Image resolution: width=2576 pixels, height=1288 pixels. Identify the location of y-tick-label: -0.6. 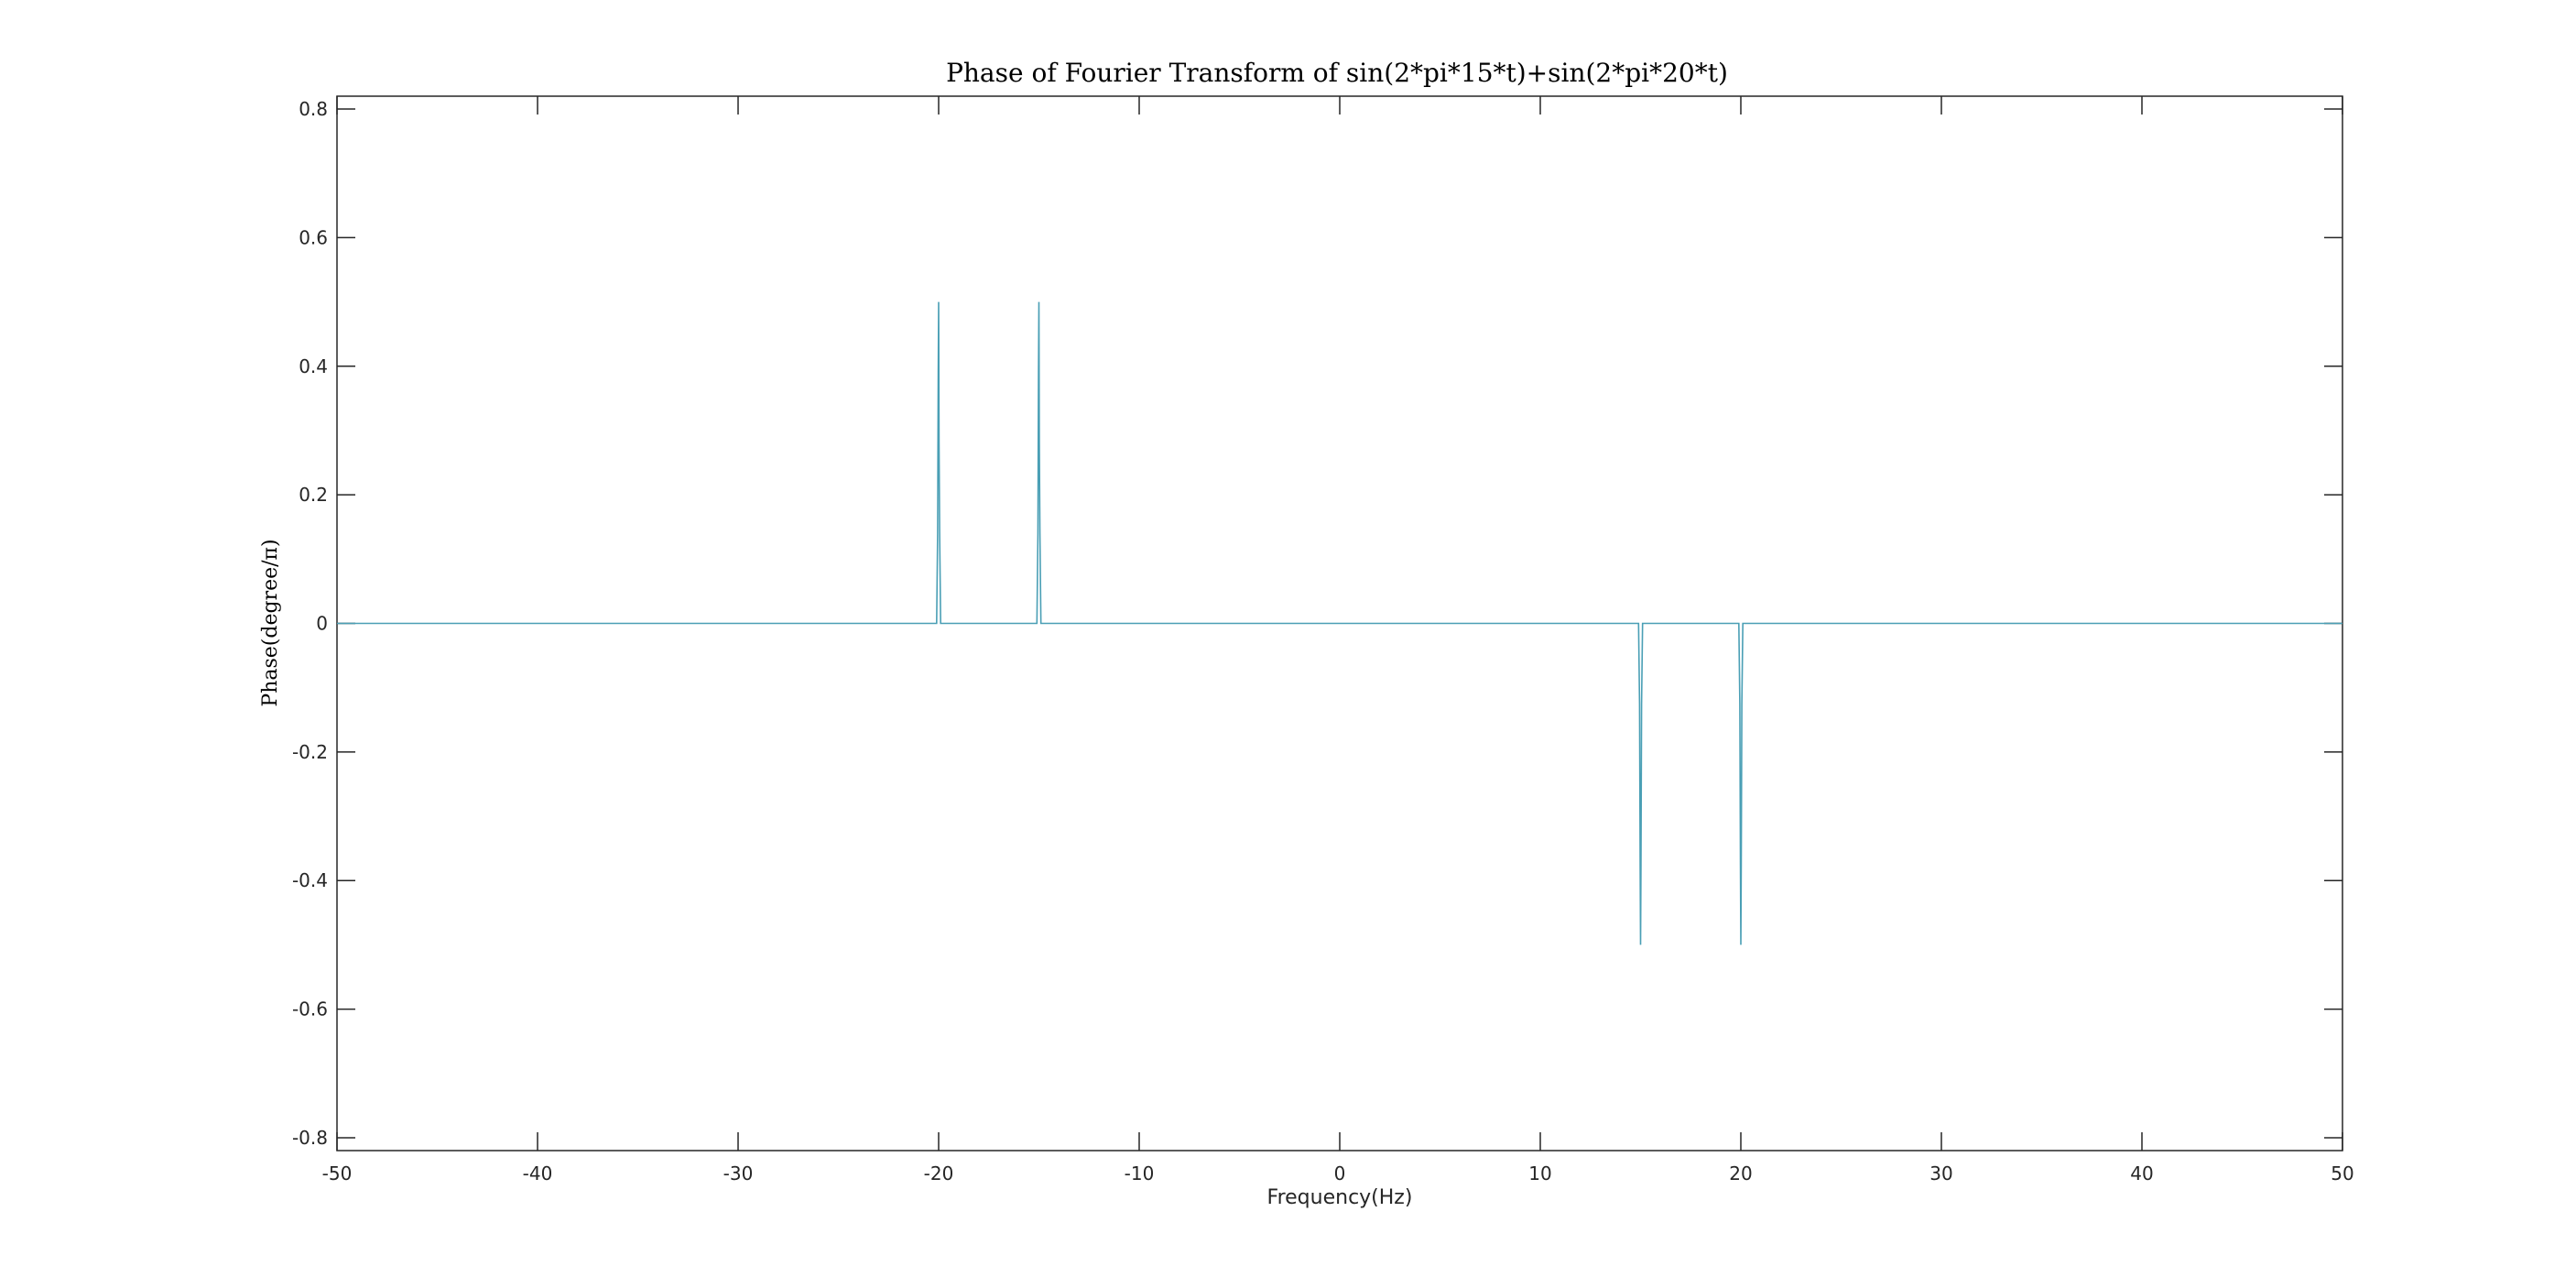
(310, 1010).